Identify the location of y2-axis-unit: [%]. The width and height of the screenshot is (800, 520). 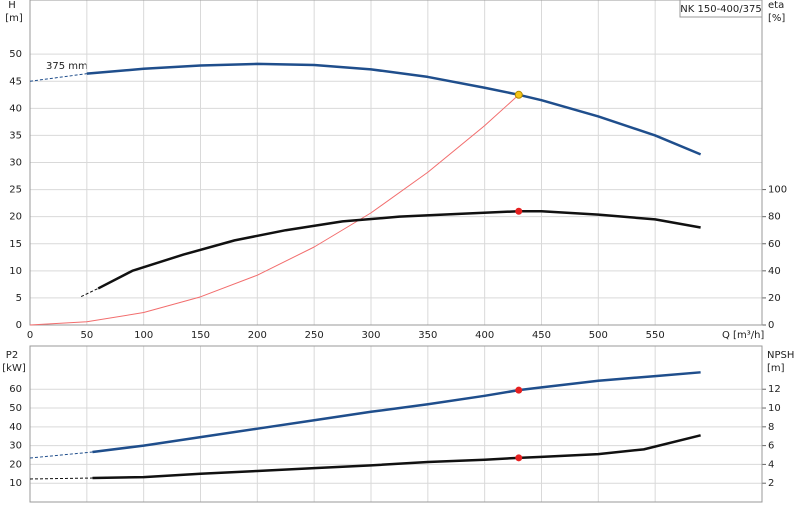
(776, 18).